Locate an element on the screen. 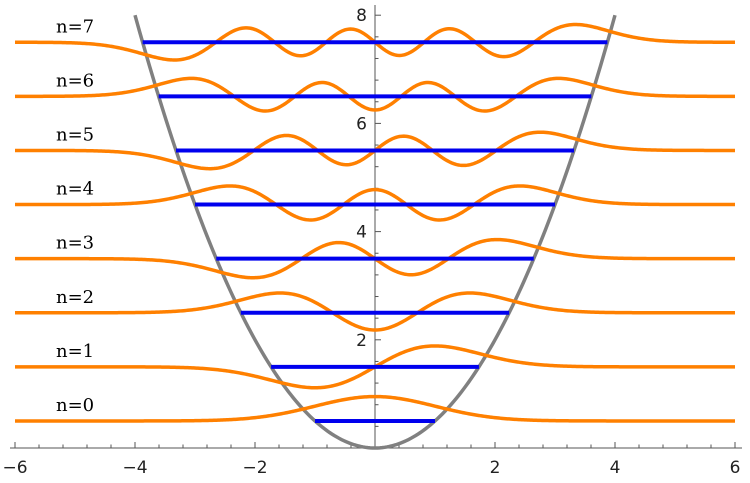 This screenshot has height=483, width=750. wavefunction-n6 is located at coordinates (375, 94).